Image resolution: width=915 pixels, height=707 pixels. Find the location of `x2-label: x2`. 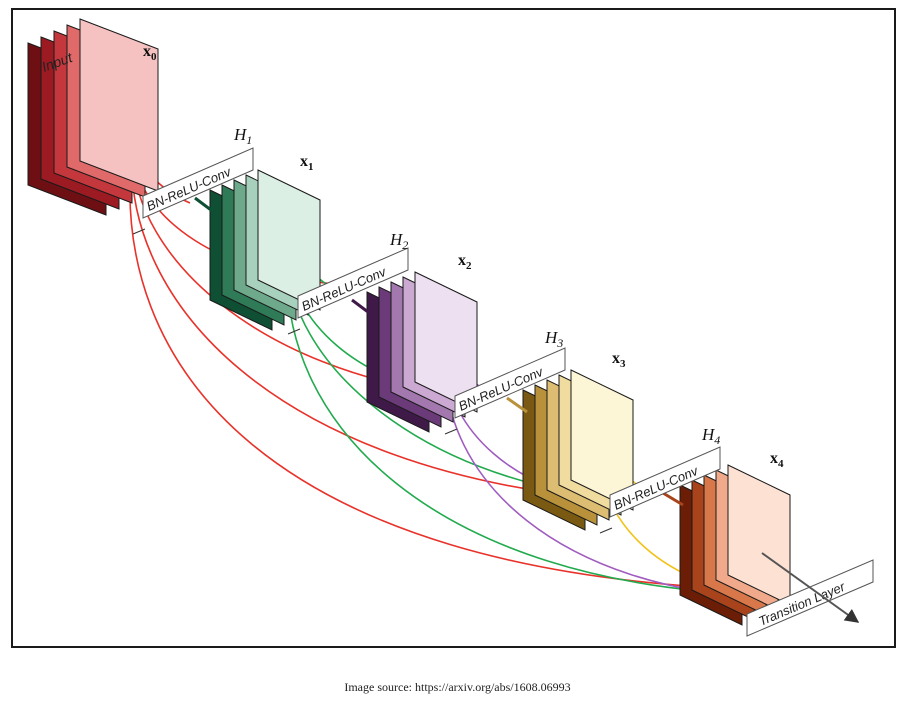

x2-label: x2 is located at coordinates (465, 262).